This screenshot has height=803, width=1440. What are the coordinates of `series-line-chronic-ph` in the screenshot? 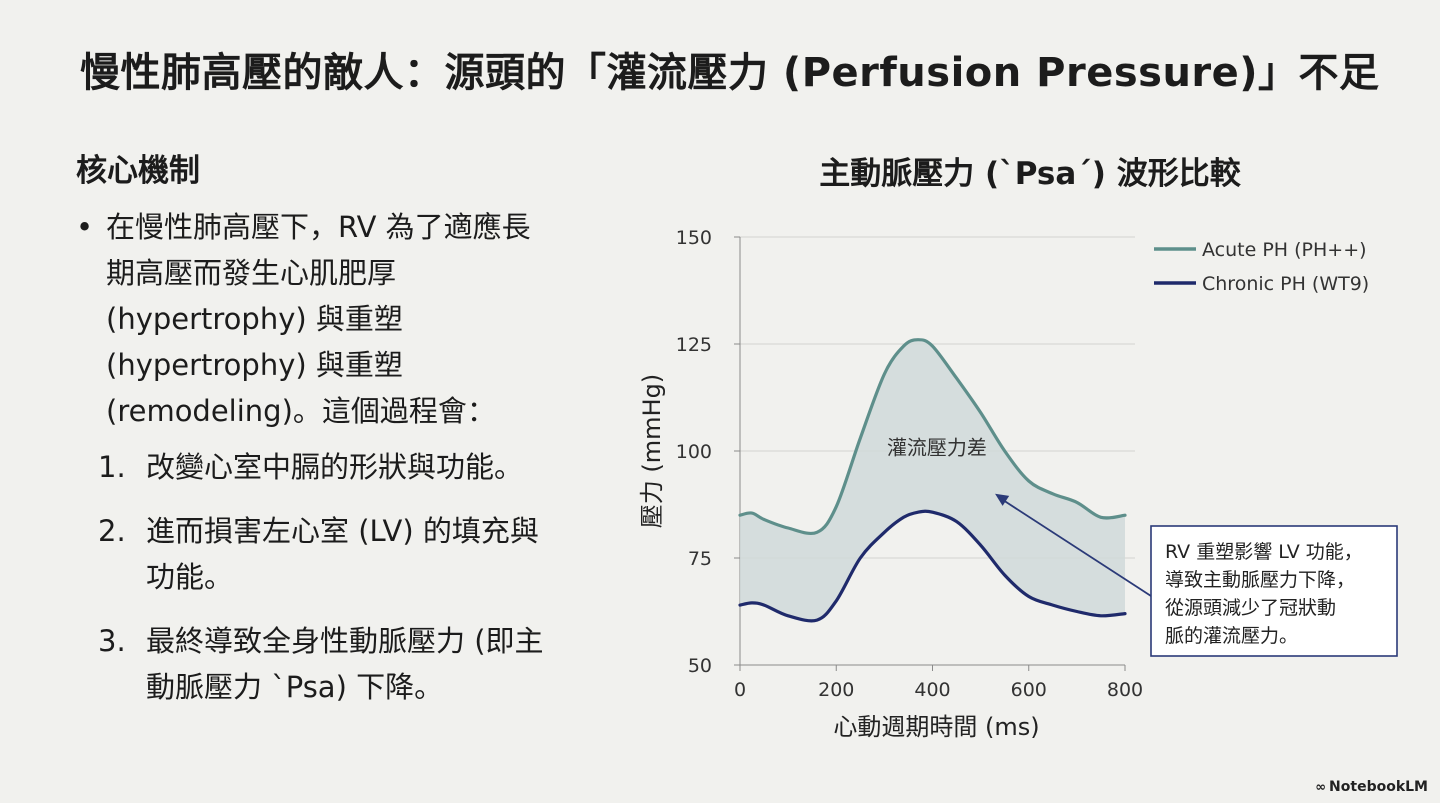 It's located at (932, 566).